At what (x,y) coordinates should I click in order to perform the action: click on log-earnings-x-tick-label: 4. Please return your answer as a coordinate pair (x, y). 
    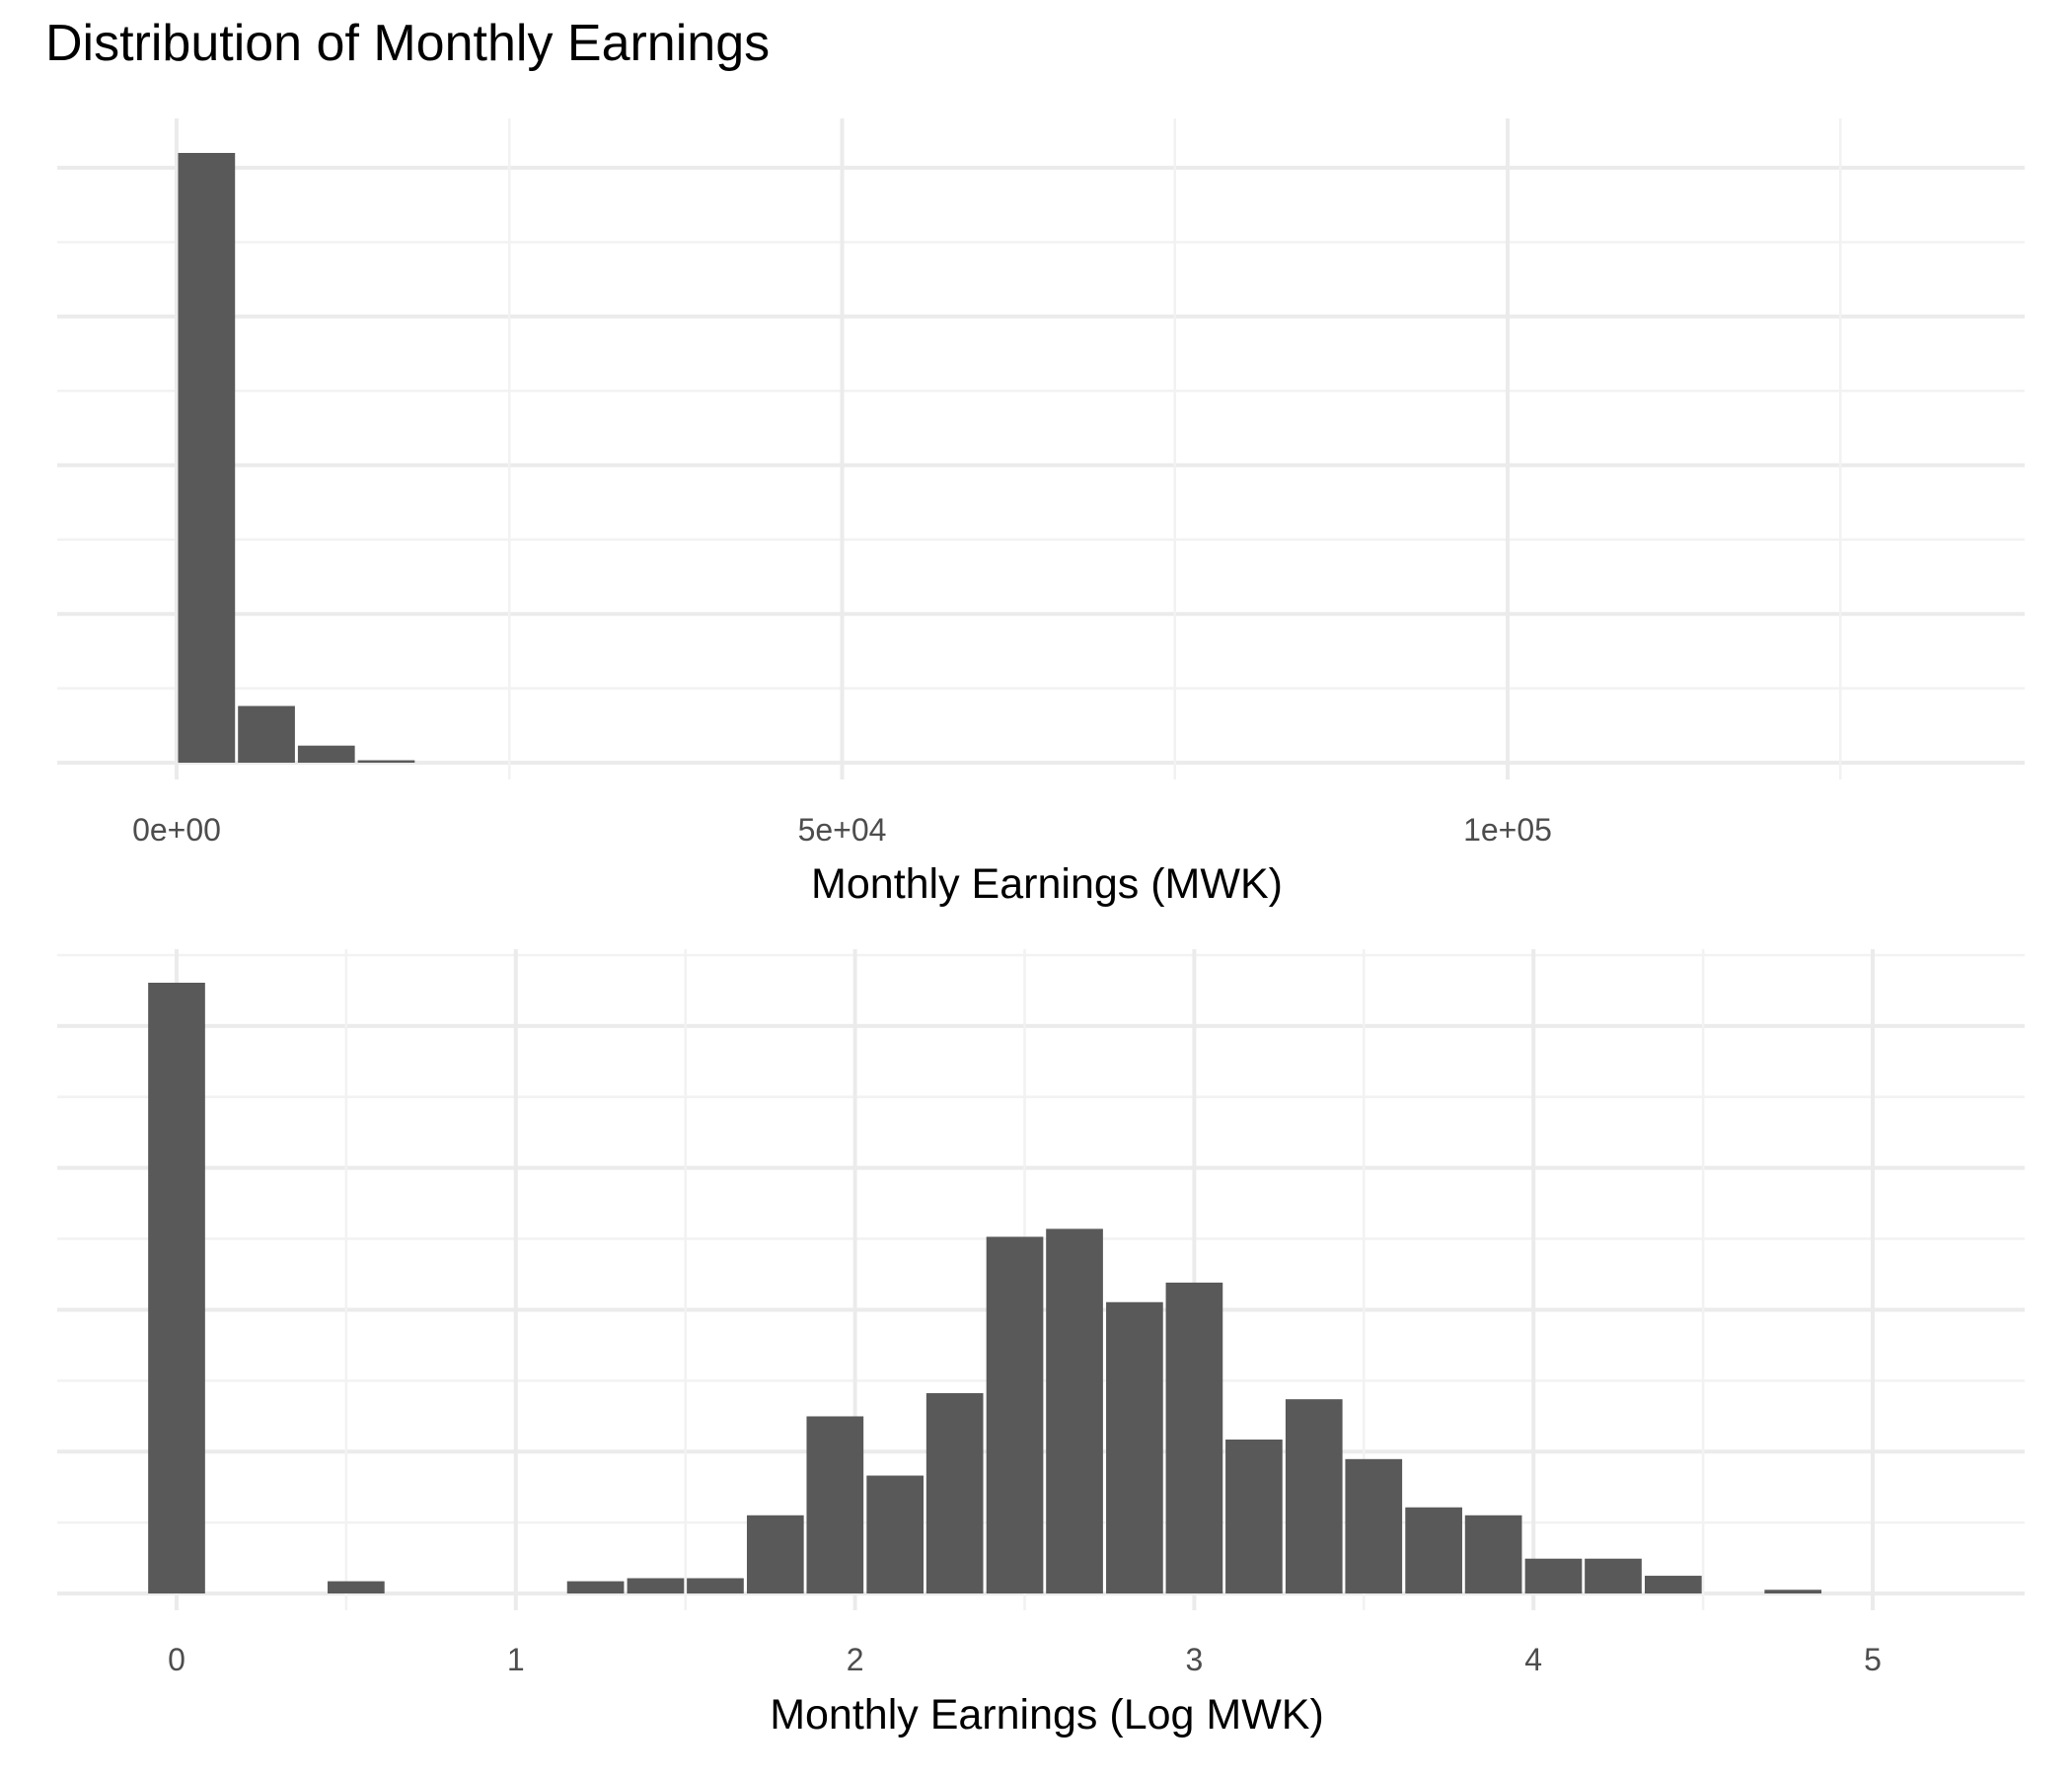
    Looking at the image, I should click on (1533, 1660).